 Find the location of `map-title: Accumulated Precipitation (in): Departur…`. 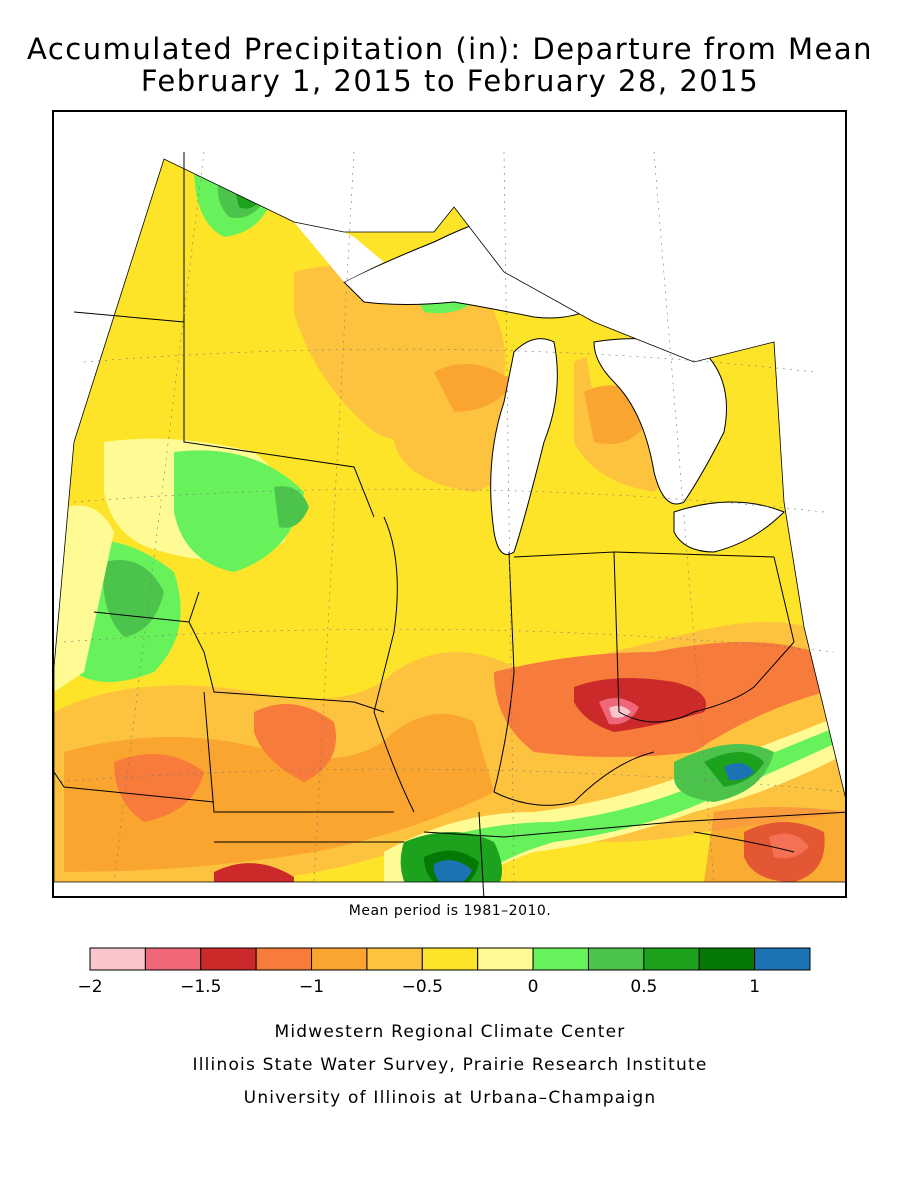

map-title: Accumulated Precipitation (in): Departur… is located at coordinates (450, 49).